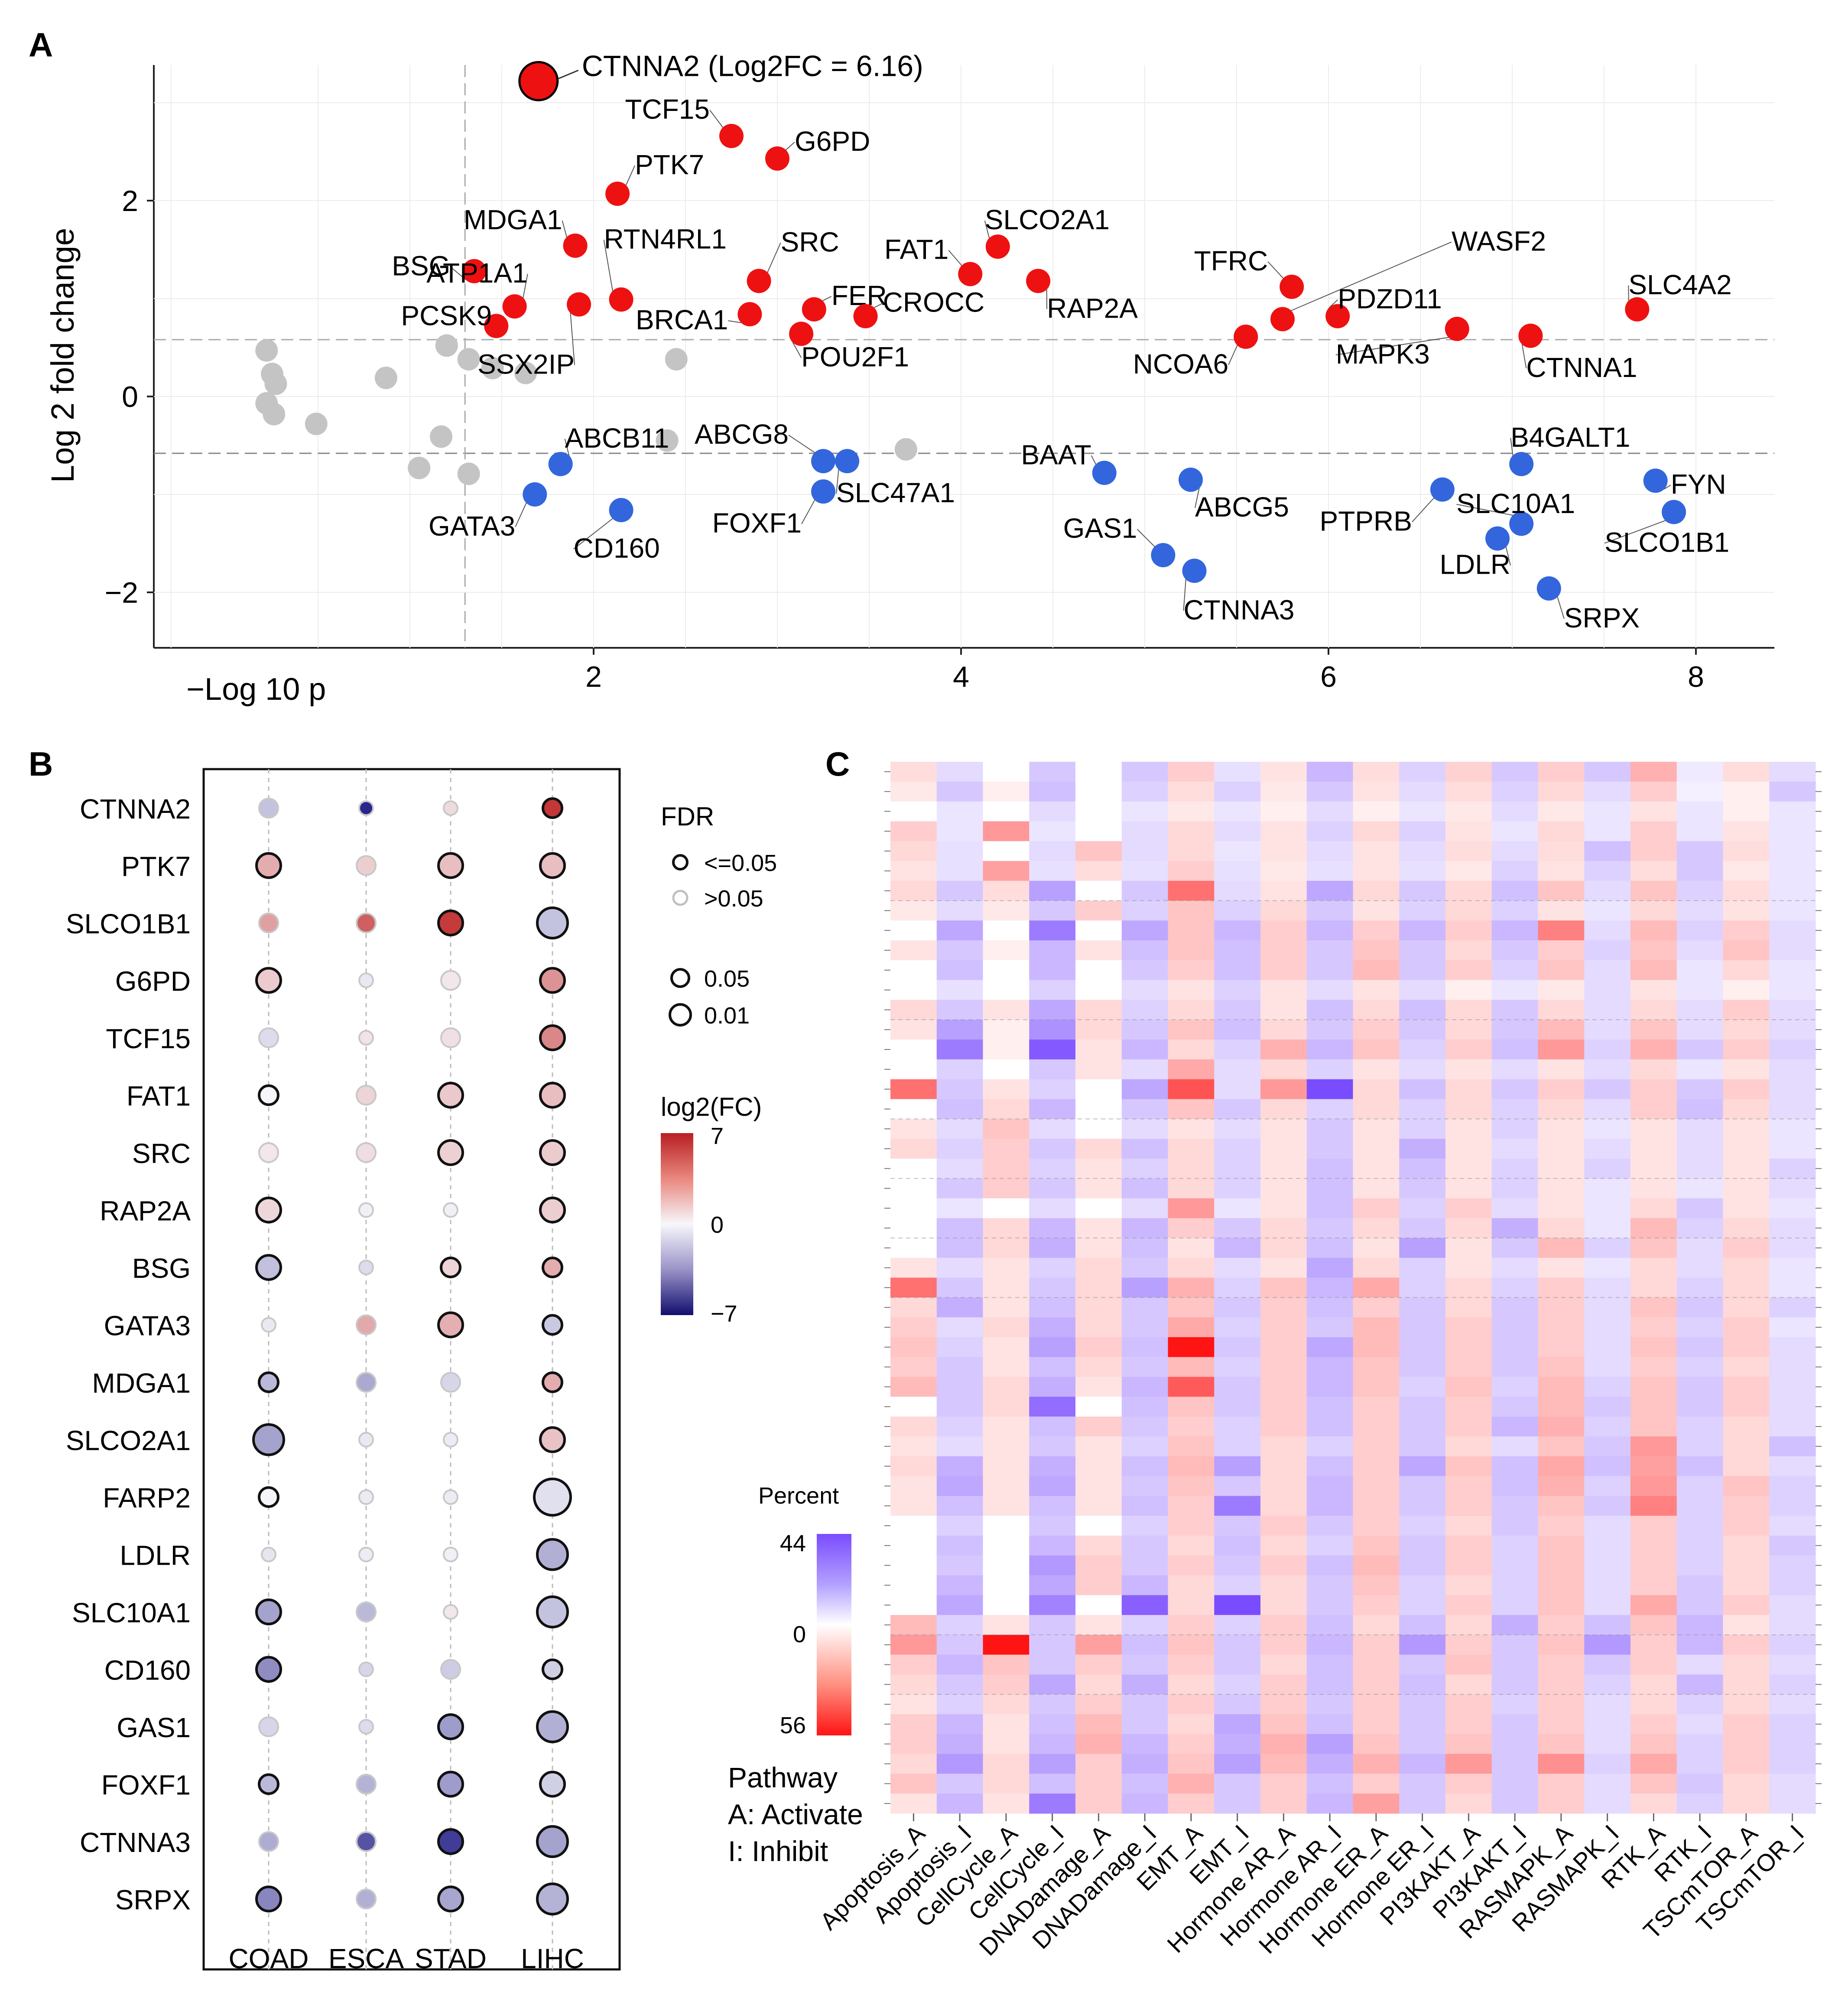 The width and height of the screenshot is (1848, 1998). What do you see at coordinates (147, 1670) in the screenshot?
I see `row-label-cd160: CD160` at bounding box center [147, 1670].